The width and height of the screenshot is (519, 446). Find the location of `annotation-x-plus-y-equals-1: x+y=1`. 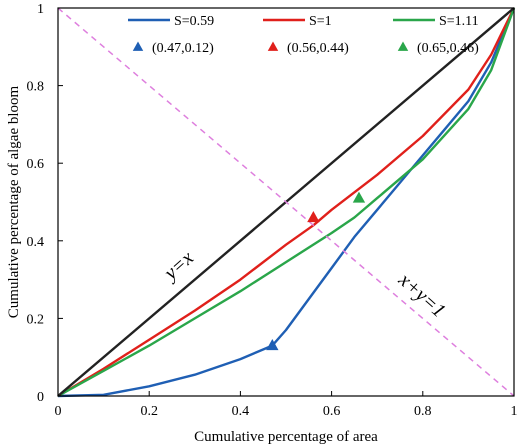

annotation-x-plus-y-equals-1: x+y=1 is located at coordinates (422, 295).